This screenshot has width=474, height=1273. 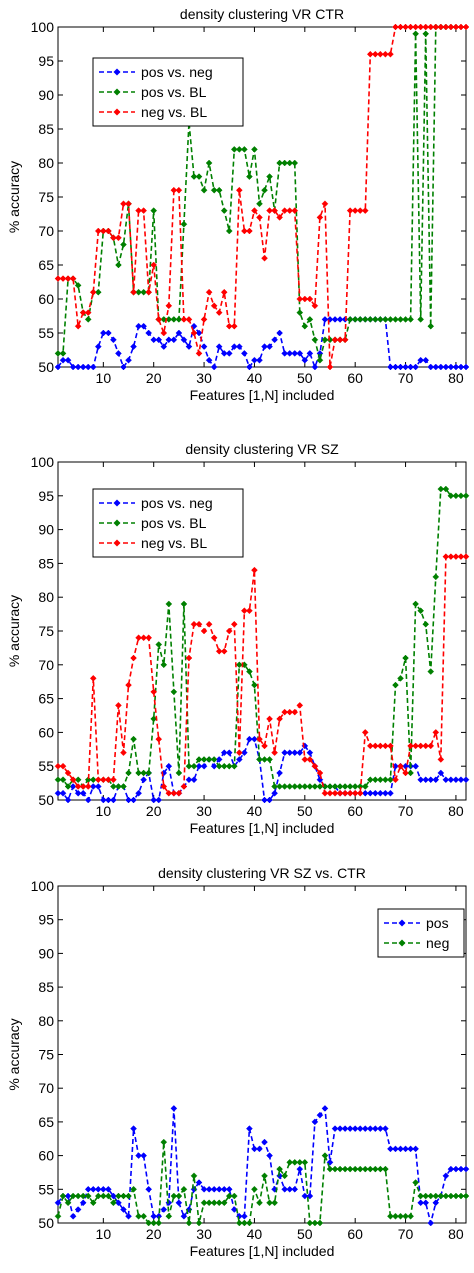 What do you see at coordinates (46, 631) in the screenshot?
I see `y-tick-label: 75` at bounding box center [46, 631].